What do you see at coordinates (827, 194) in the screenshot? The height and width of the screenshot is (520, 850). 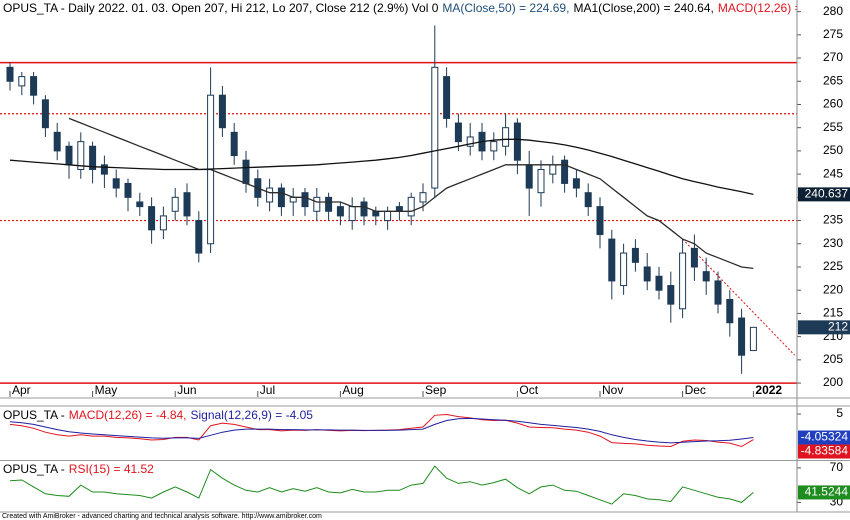 I see `value-badge-label: 240.637` at bounding box center [827, 194].